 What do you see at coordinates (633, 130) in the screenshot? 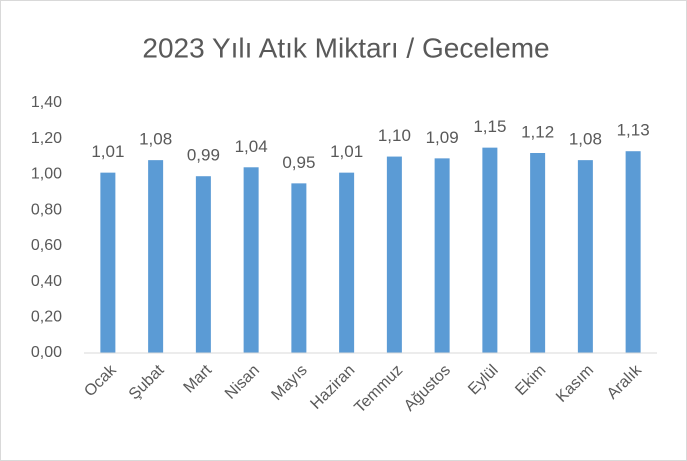
I see `data-label: 1,13` at bounding box center [633, 130].